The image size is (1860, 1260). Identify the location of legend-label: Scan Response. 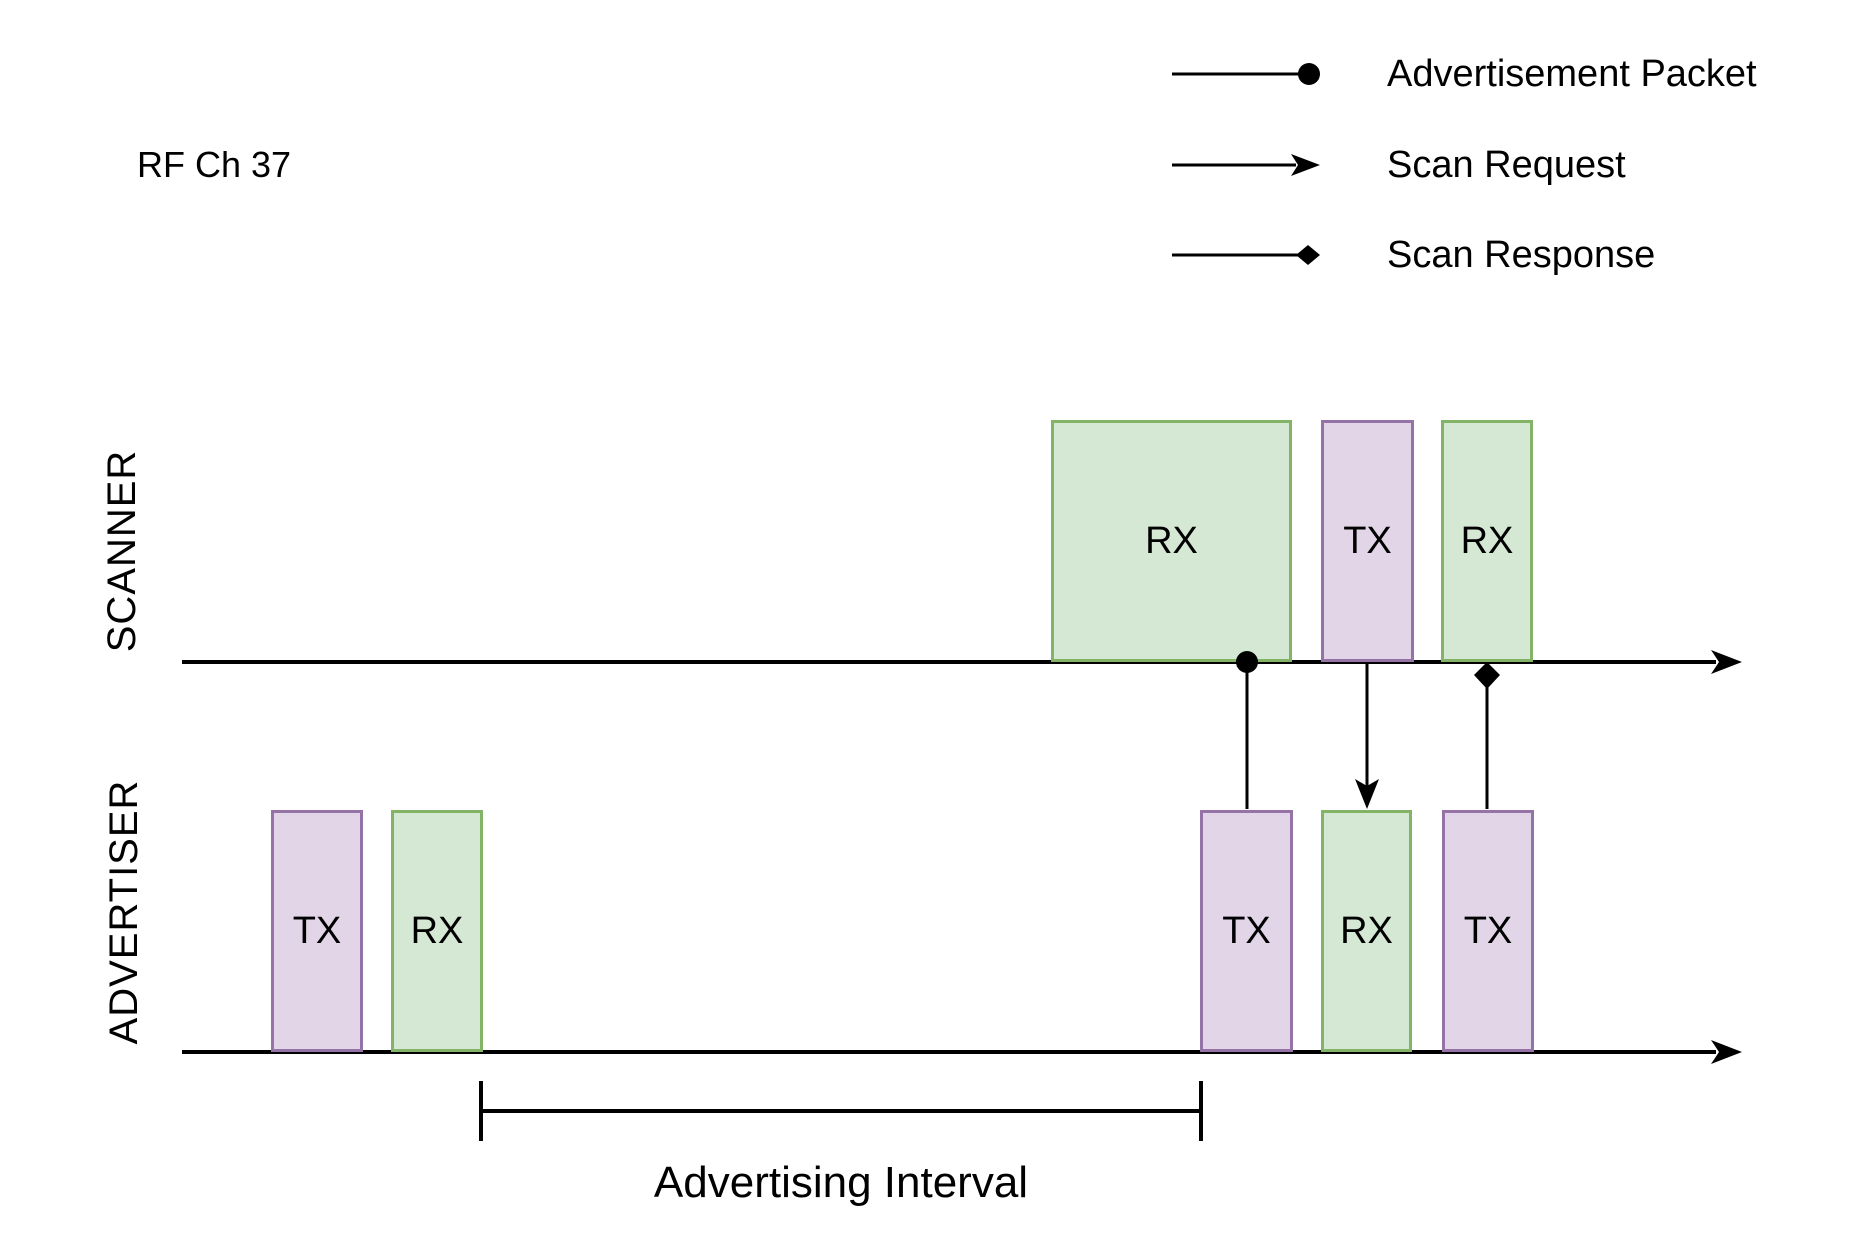
(1521, 254).